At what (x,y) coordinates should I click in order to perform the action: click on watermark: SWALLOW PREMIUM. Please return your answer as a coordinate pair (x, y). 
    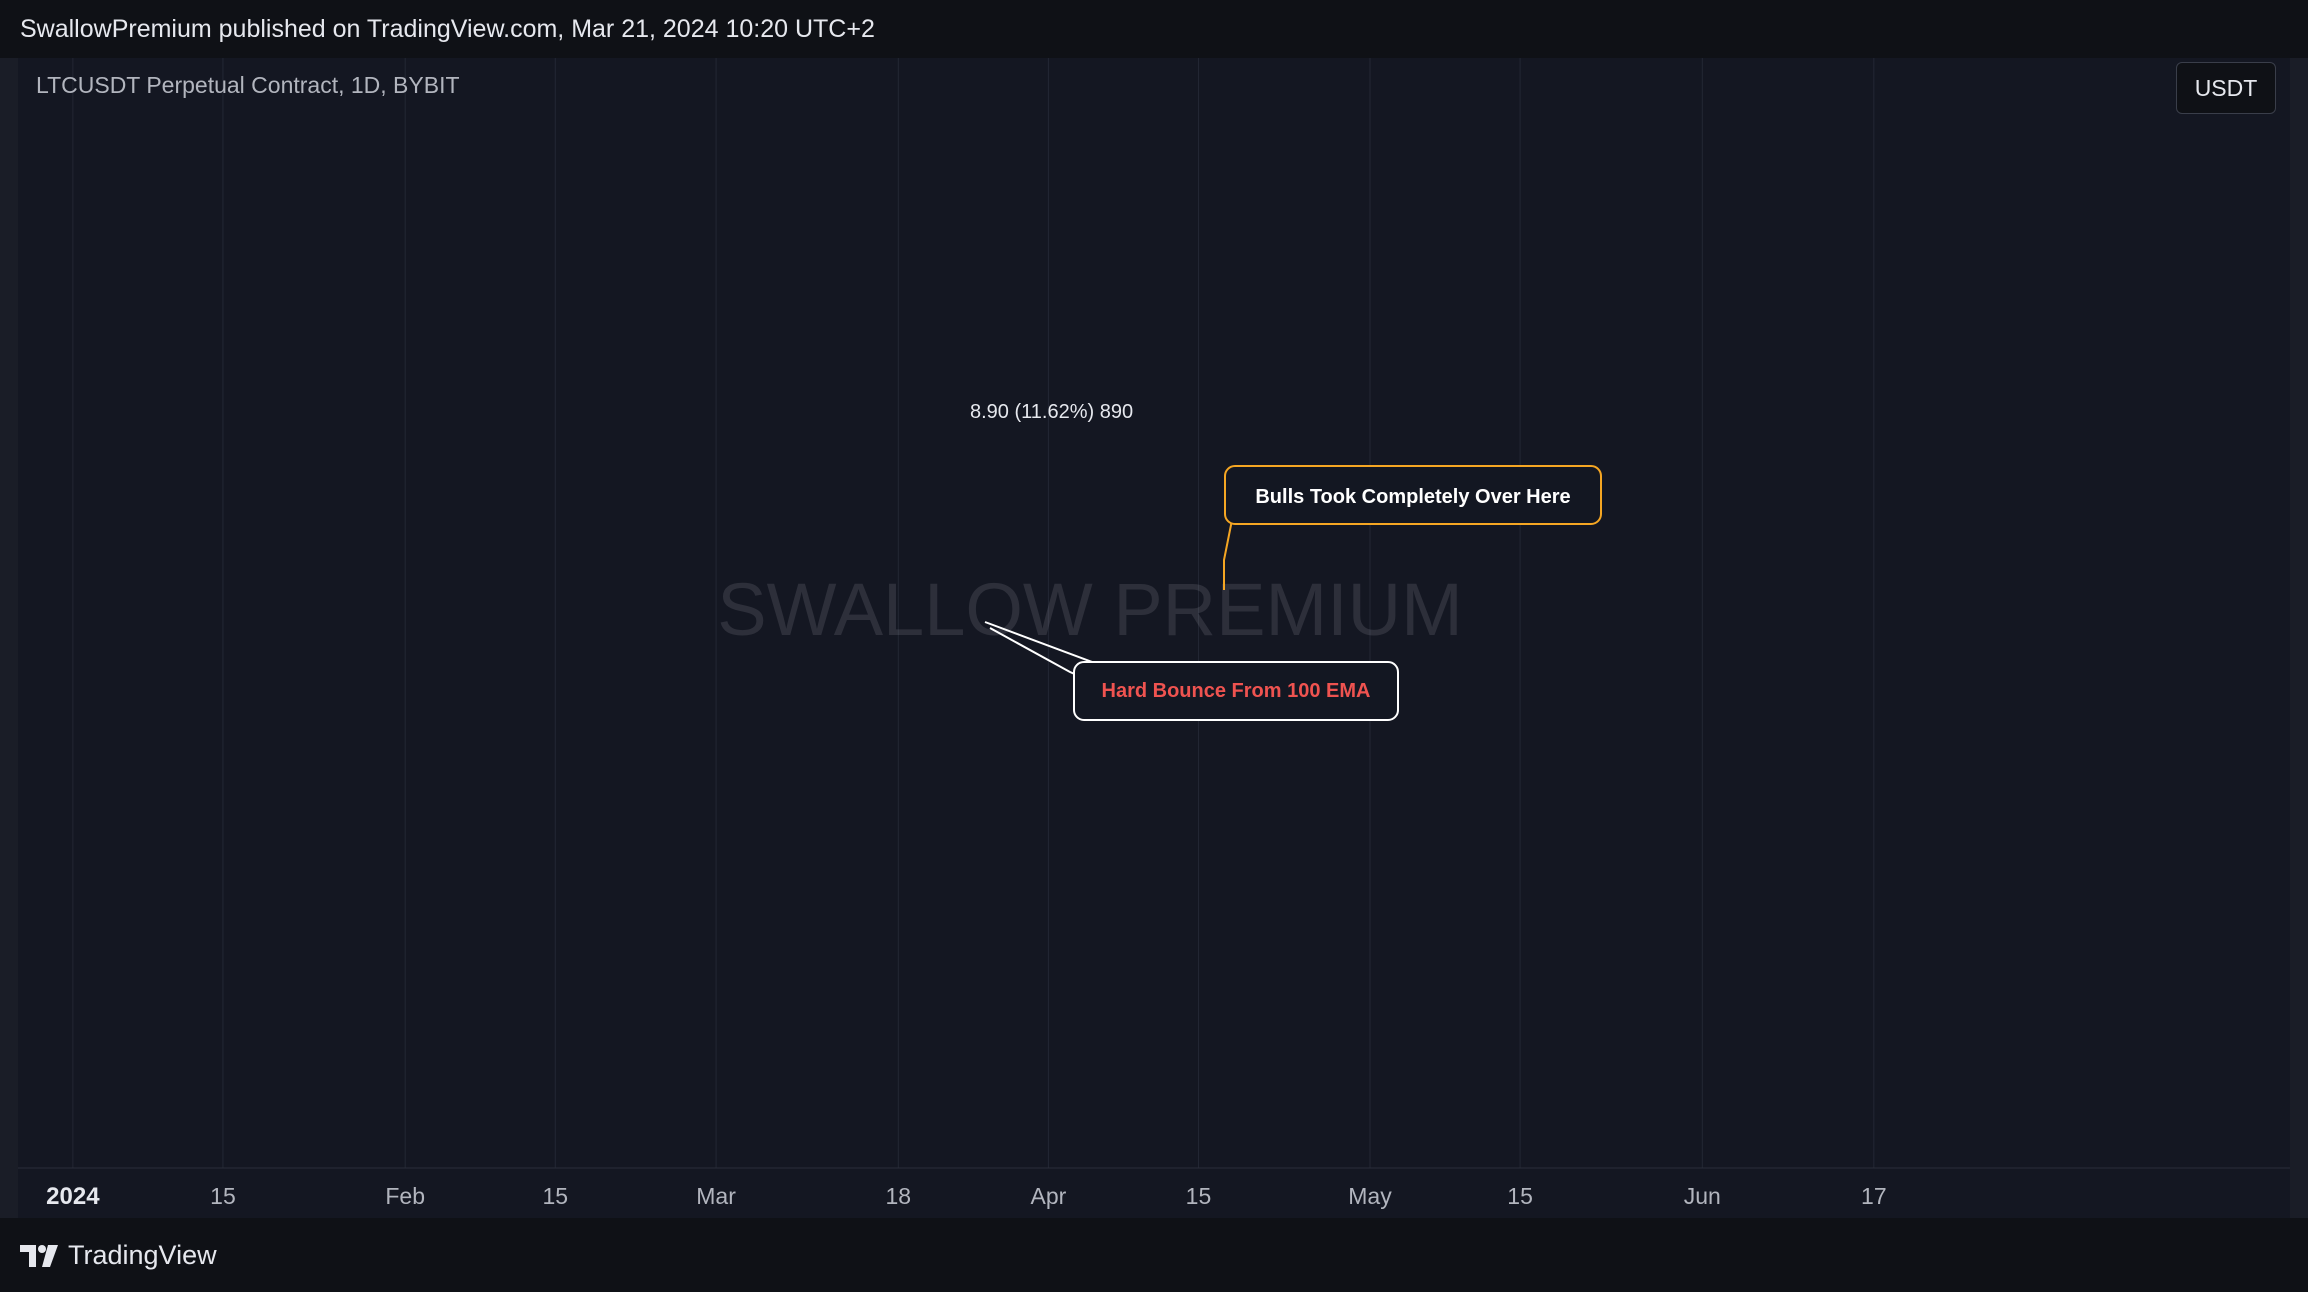
    Looking at the image, I should click on (1090, 609).